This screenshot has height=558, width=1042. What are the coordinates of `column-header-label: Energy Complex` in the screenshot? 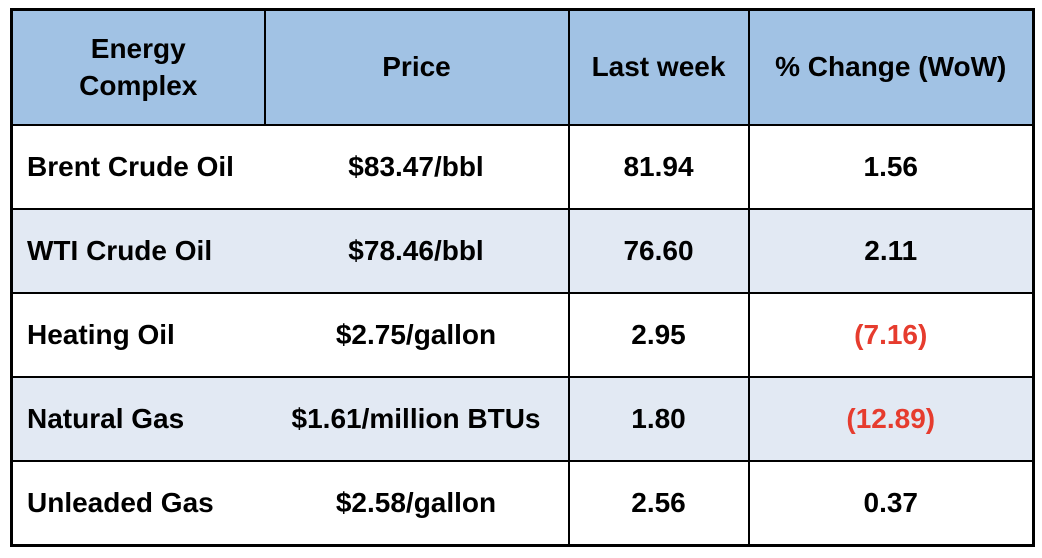 It's located at (138, 67).